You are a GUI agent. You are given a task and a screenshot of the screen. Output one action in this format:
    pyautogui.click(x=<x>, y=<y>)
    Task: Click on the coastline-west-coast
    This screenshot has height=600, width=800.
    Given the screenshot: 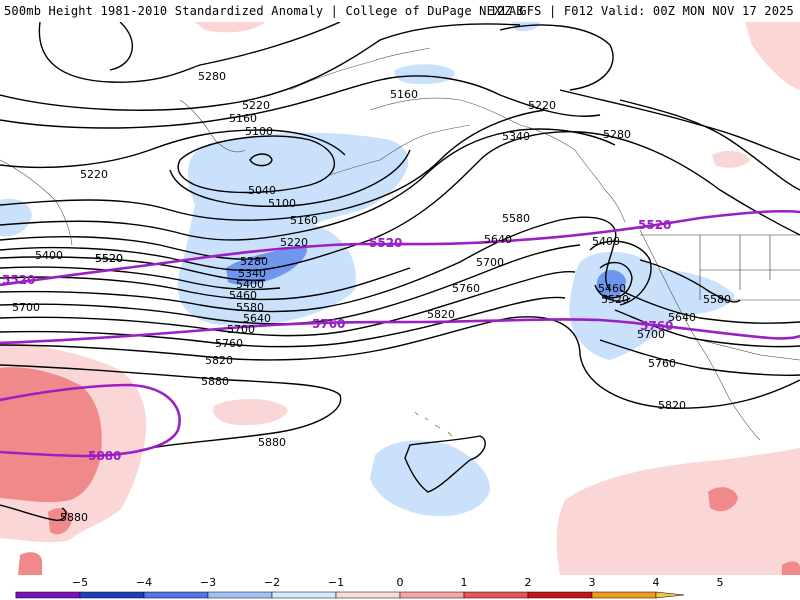 What is the action you would take?
    pyautogui.click(x=700, y=335)
    